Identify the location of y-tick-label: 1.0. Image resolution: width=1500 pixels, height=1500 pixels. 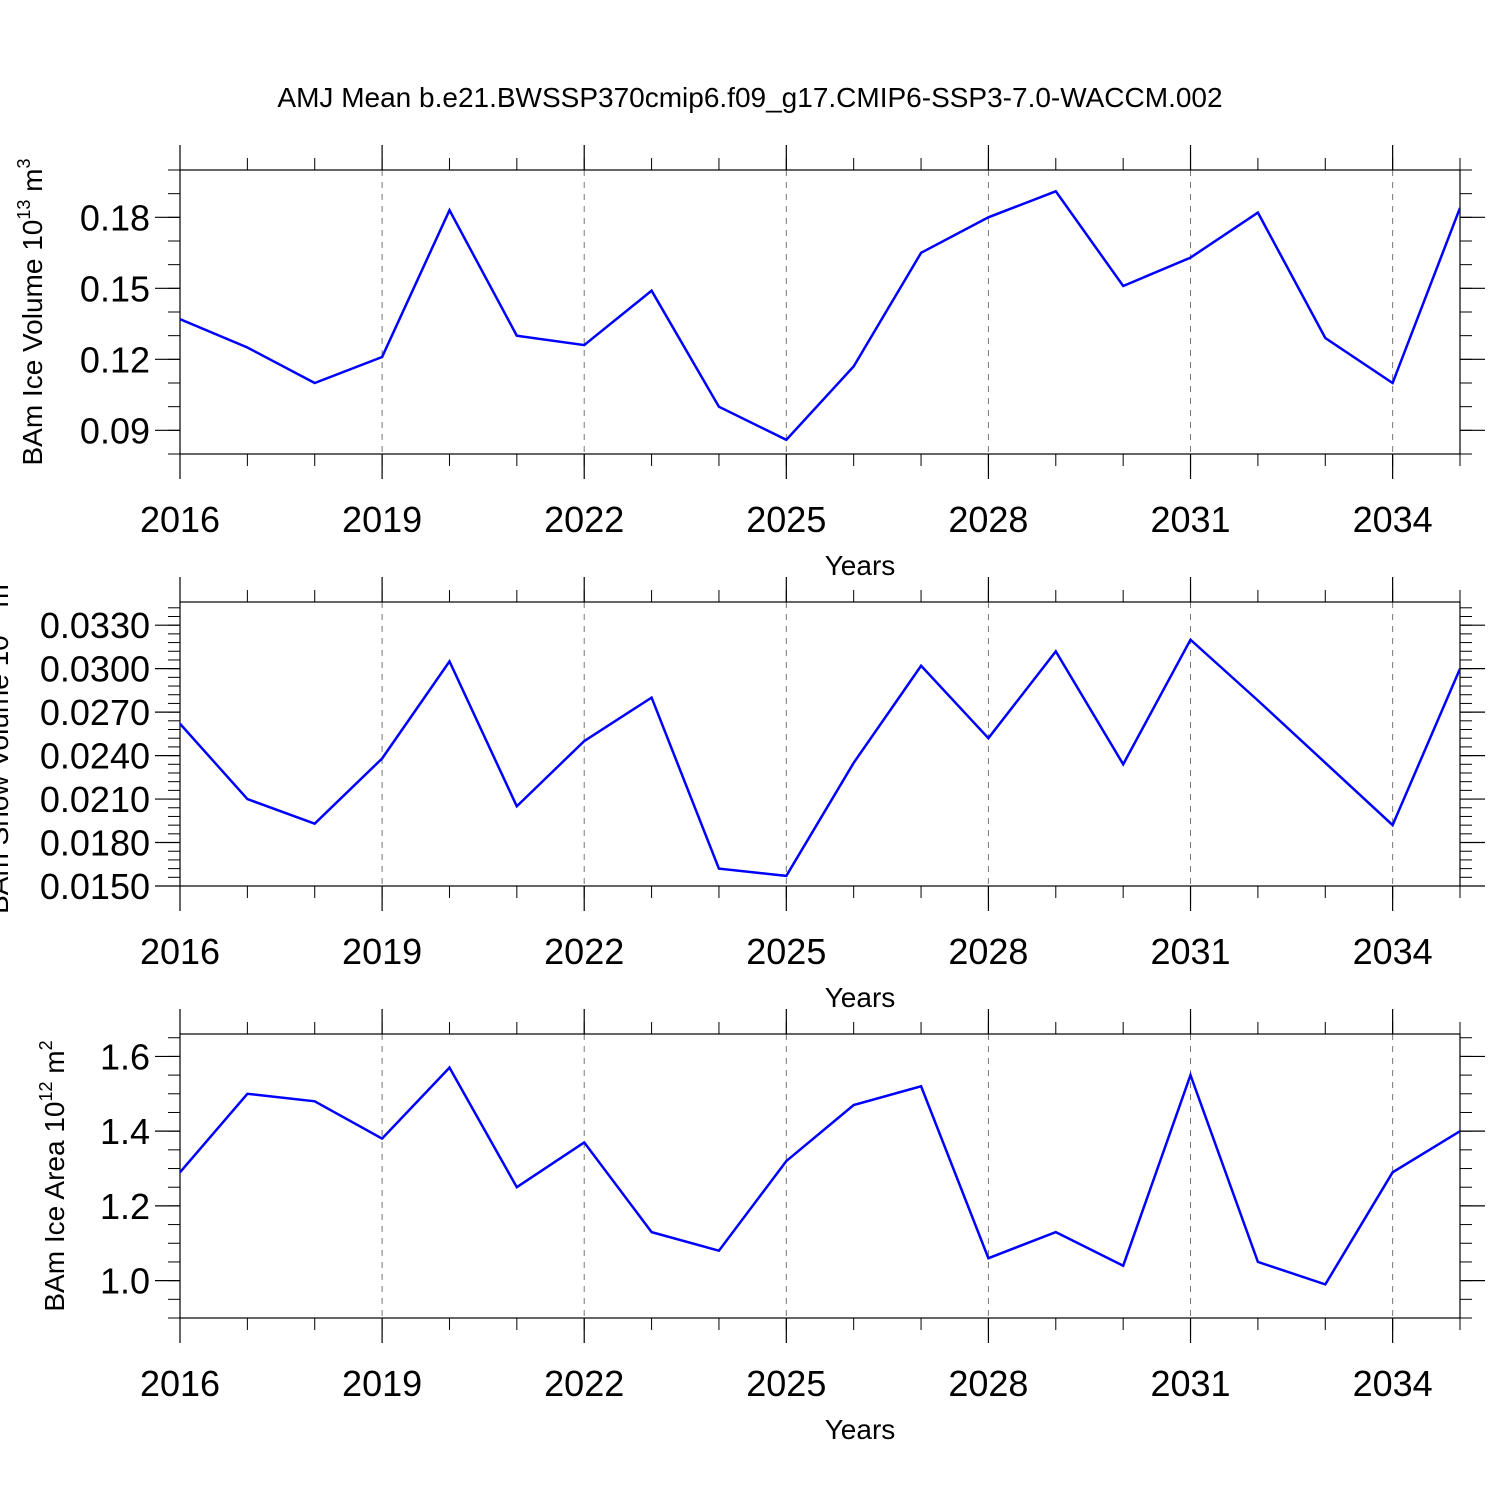
(125, 1281).